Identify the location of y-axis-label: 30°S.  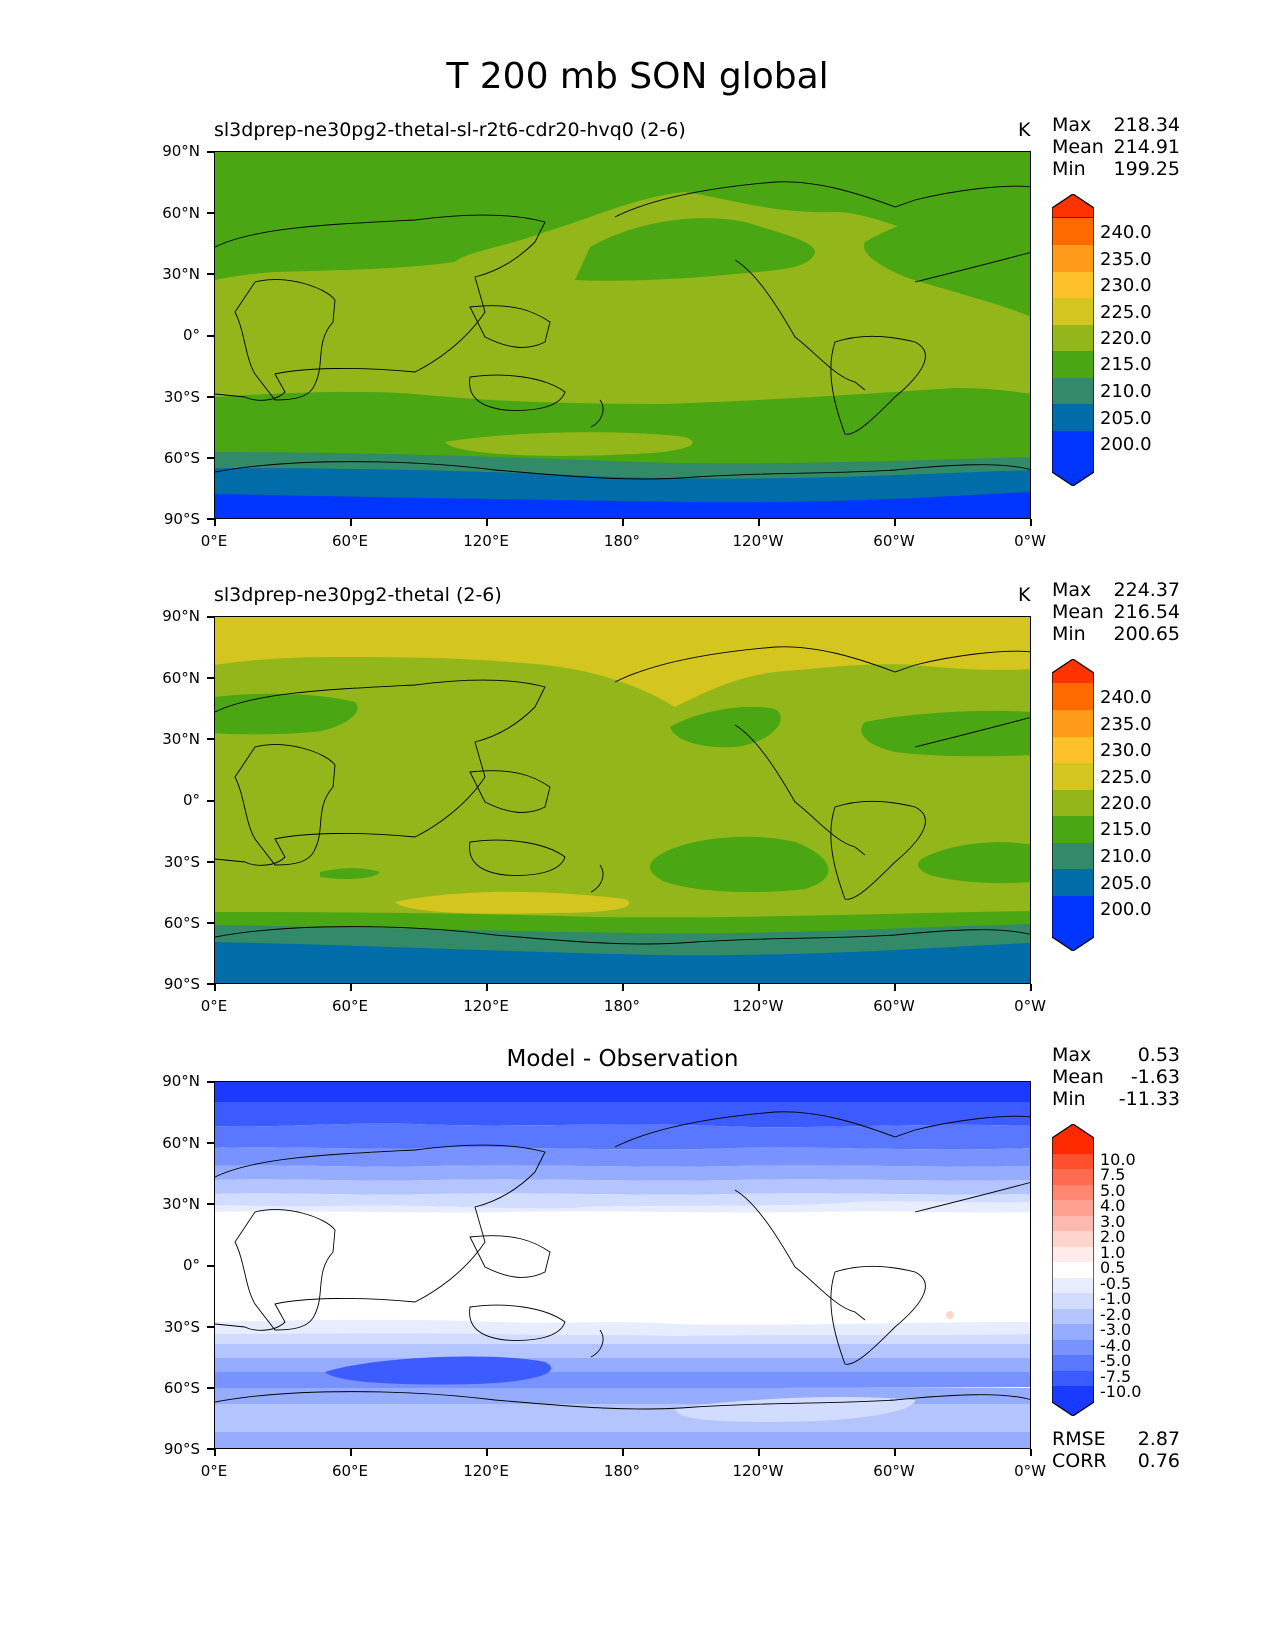
(181, 862).